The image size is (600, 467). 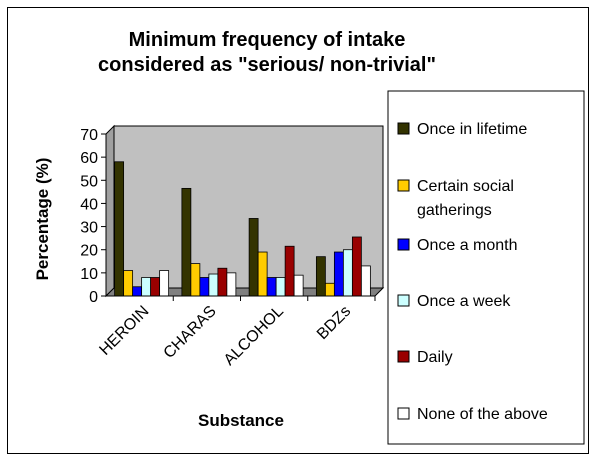 I want to click on y-tick-label: 70, so click(x=89, y=135).